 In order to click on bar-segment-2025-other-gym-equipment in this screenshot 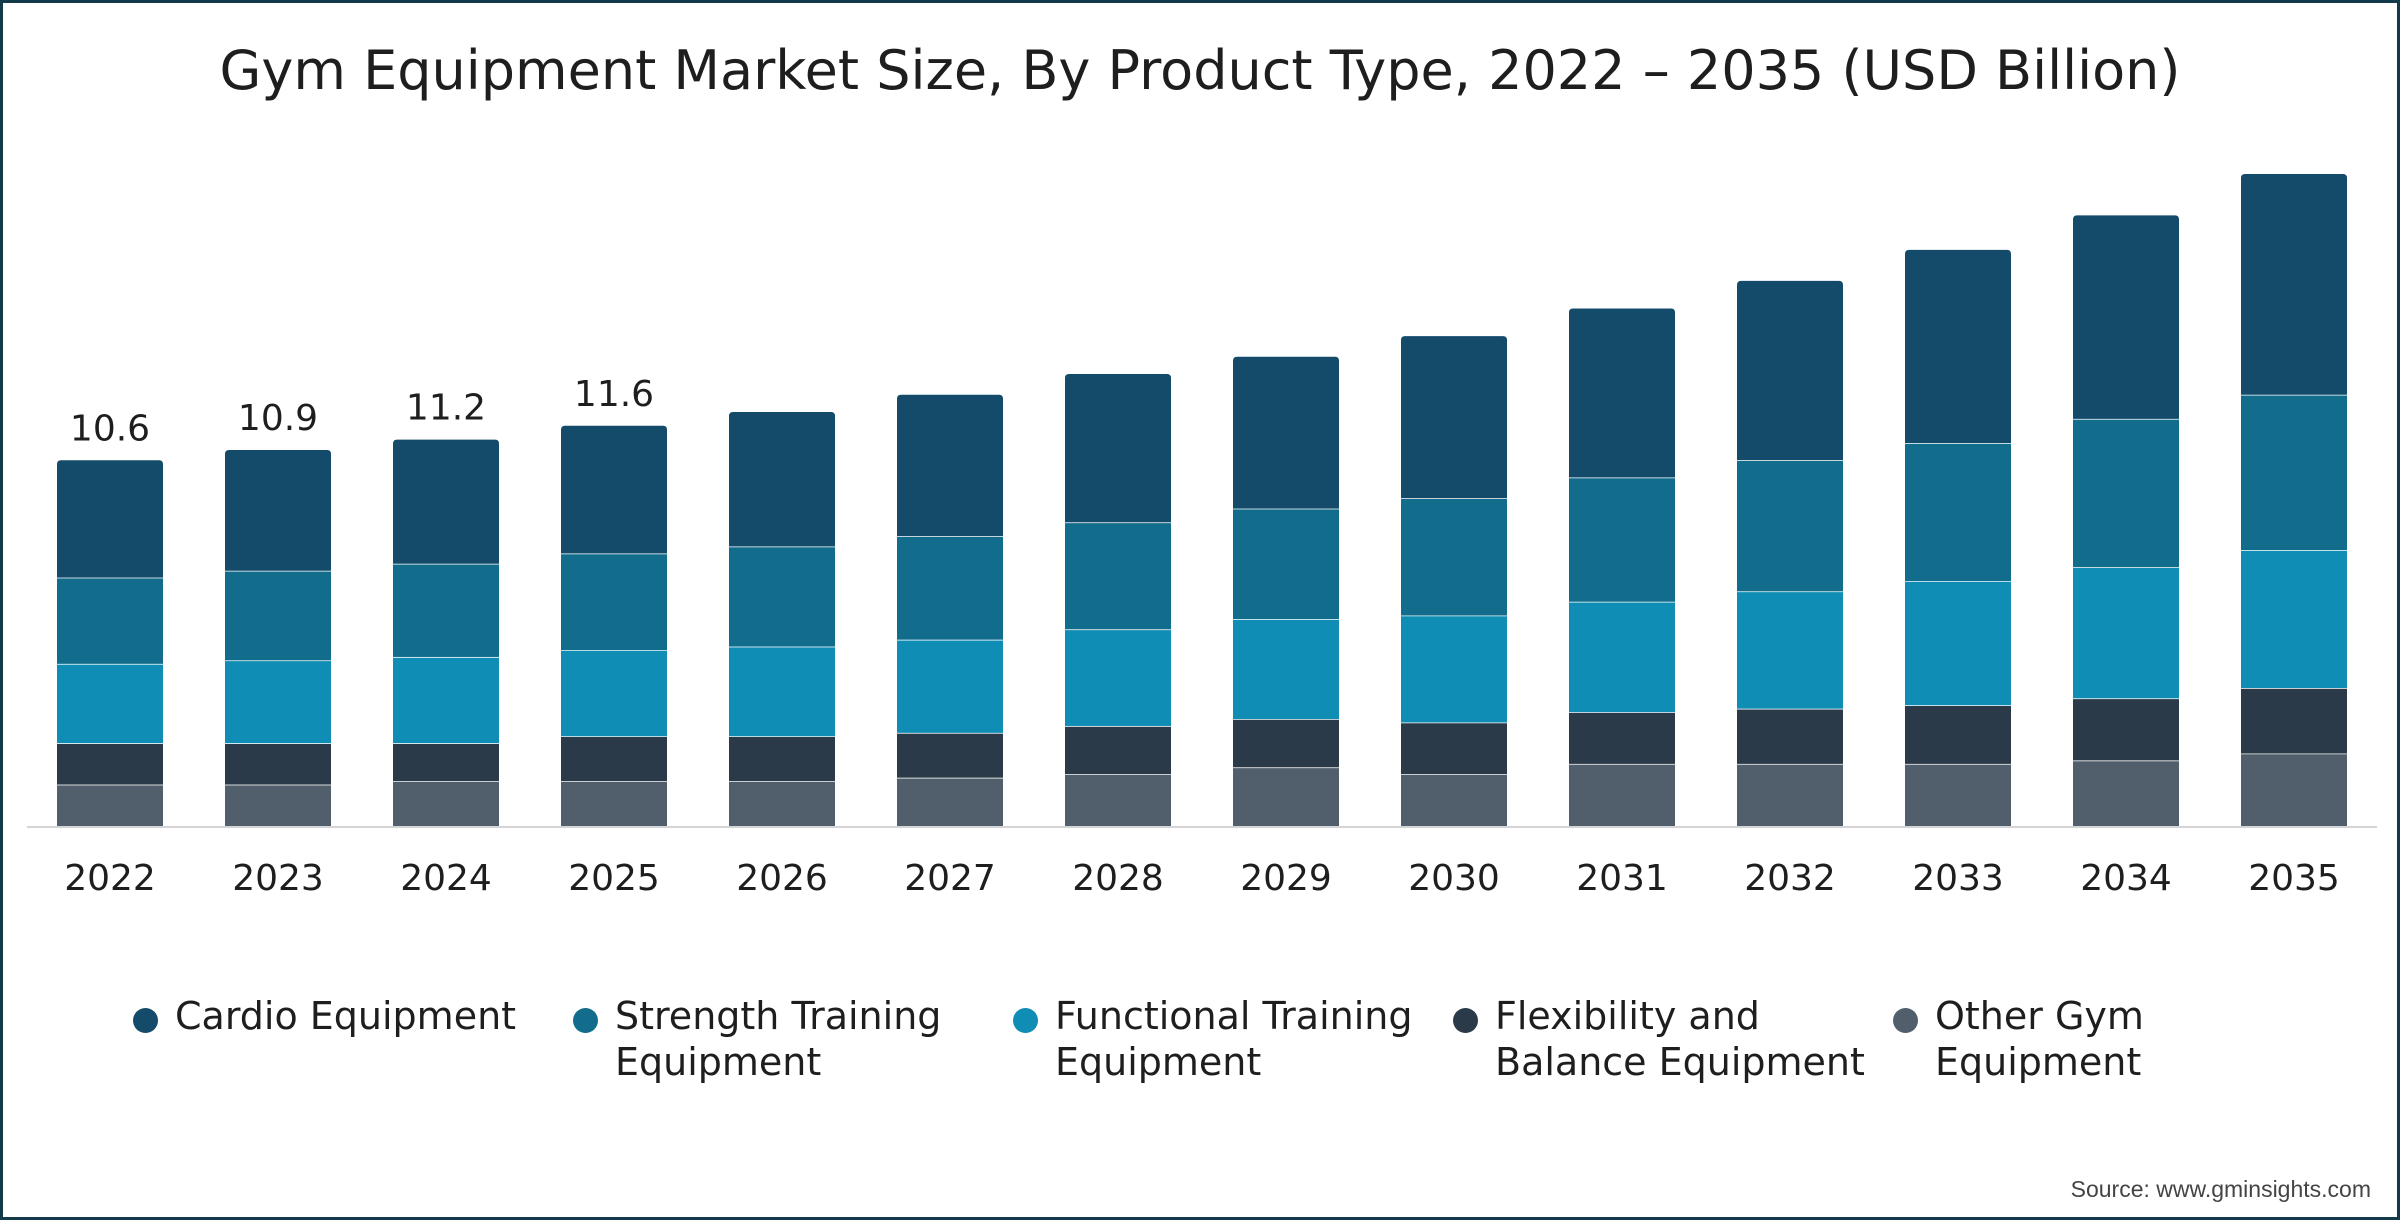, I will do `click(614, 803)`.